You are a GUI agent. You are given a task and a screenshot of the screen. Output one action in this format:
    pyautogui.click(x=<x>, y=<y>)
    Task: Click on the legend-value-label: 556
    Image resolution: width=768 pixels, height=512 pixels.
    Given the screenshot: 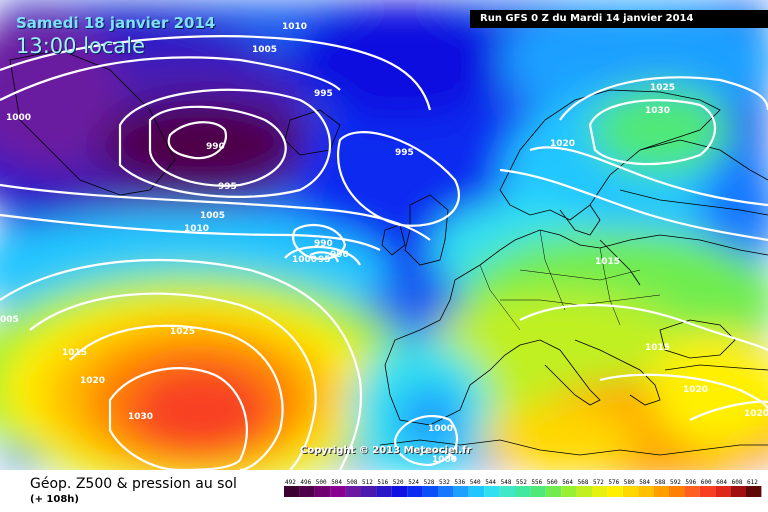 What is the action you would take?
    pyautogui.click(x=536, y=482)
    